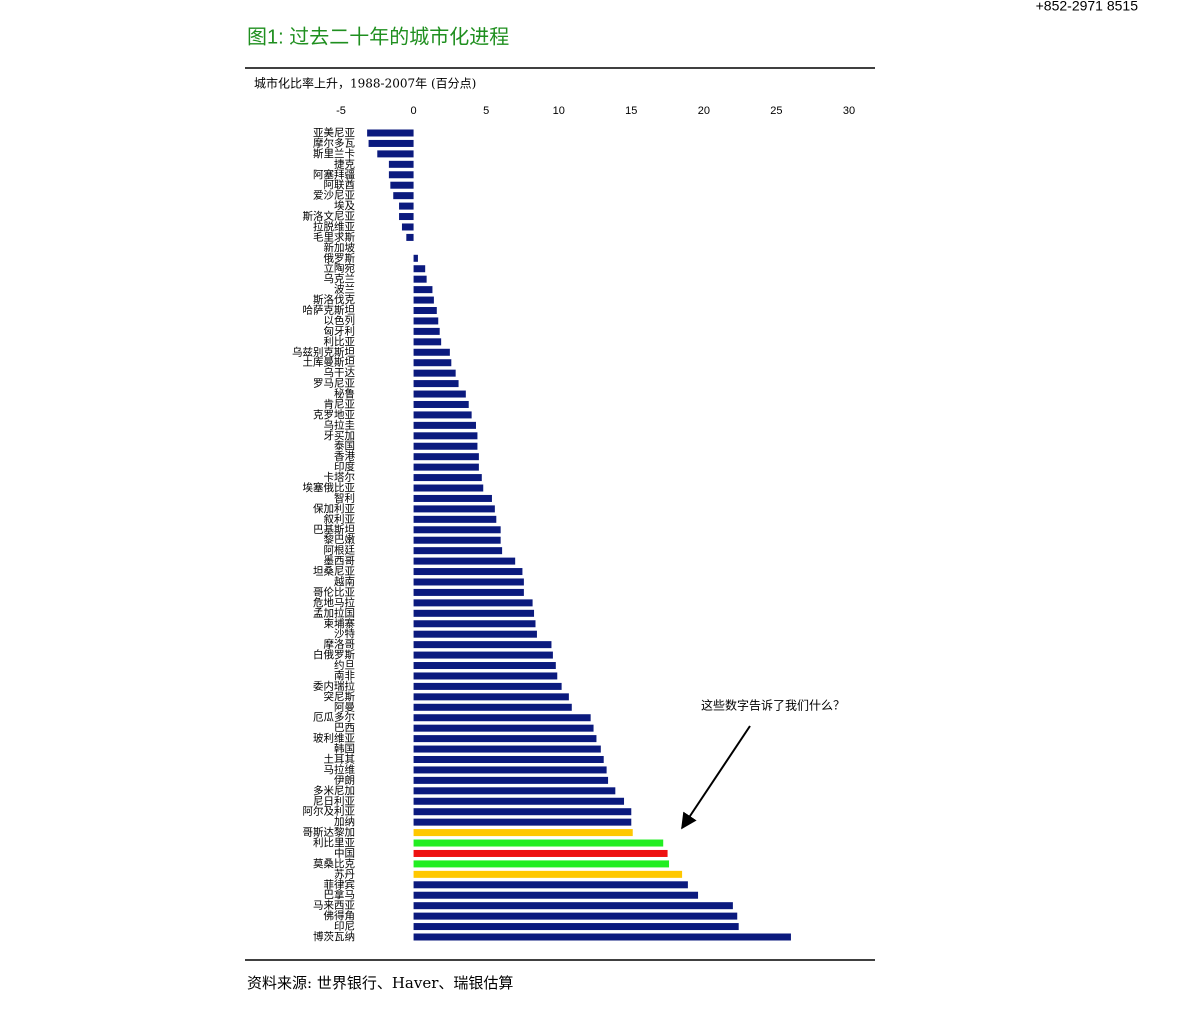  What do you see at coordinates (334, 612) in the screenshot?
I see `y-tick-label: 孟加拉国` at bounding box center [334, 612].